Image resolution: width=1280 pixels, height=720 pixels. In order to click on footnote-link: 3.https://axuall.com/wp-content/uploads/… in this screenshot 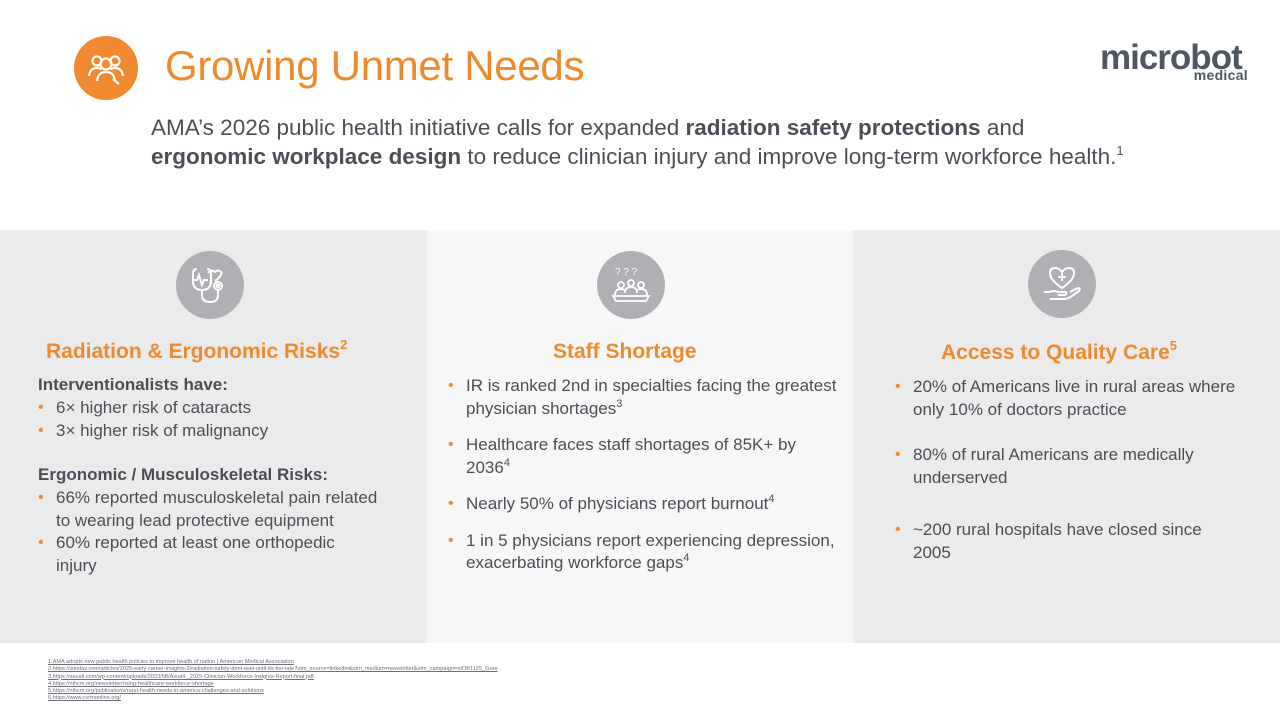, I will do `click(181, 676)`.